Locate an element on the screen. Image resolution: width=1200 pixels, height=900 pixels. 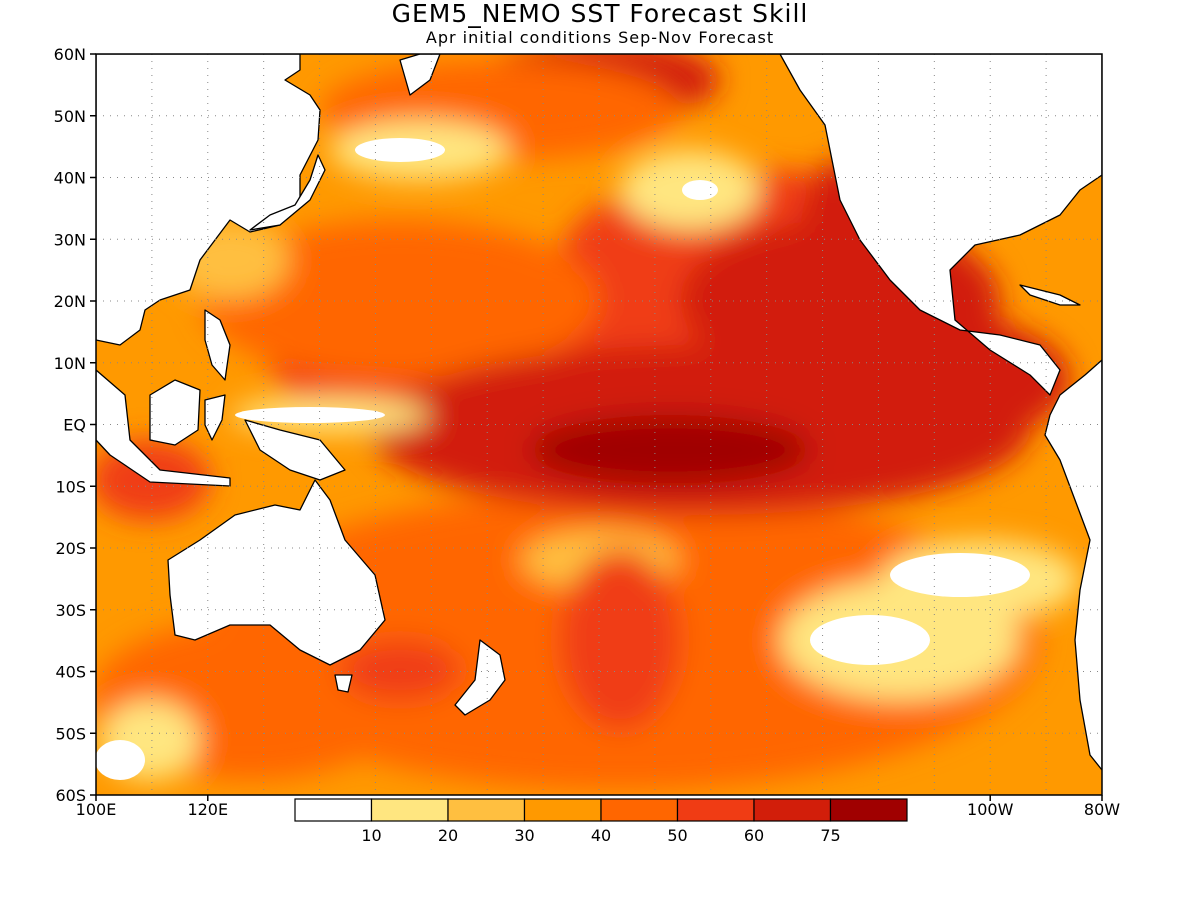
lat-tick-label: 20N is located at coordinates (70, 301).